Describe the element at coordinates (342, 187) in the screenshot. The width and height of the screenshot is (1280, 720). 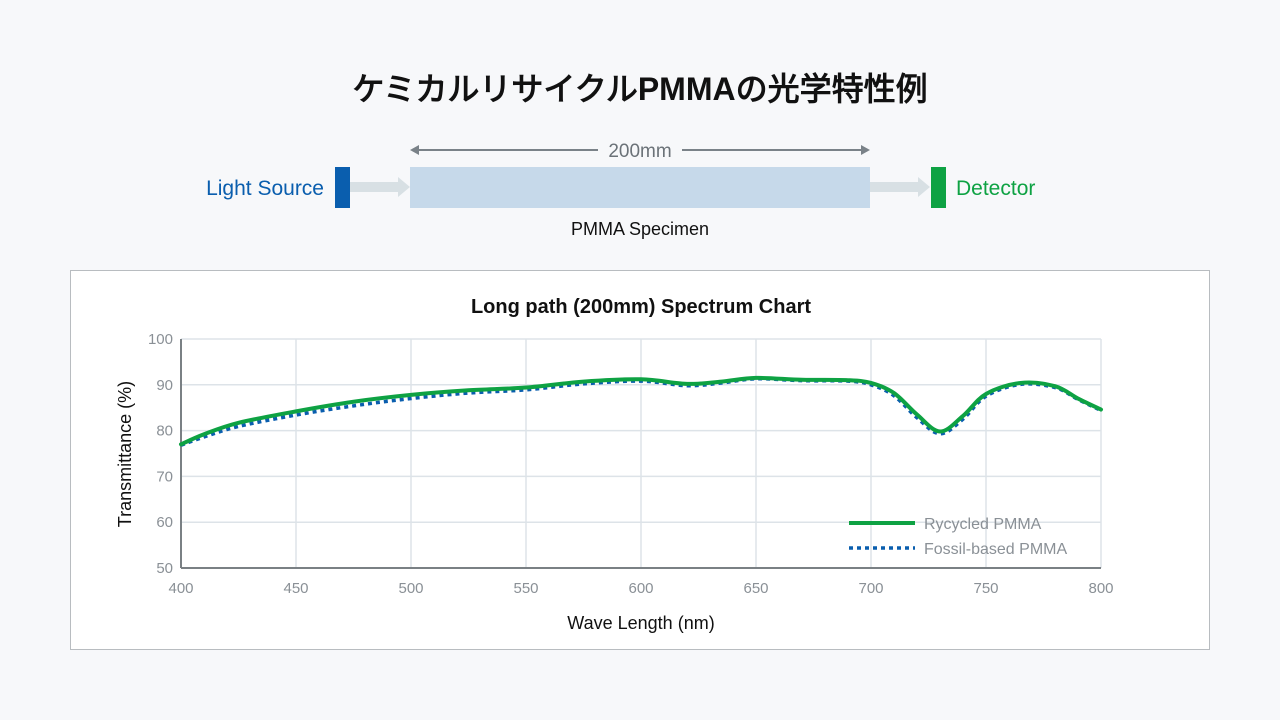
I see `light-source-block` at that location.